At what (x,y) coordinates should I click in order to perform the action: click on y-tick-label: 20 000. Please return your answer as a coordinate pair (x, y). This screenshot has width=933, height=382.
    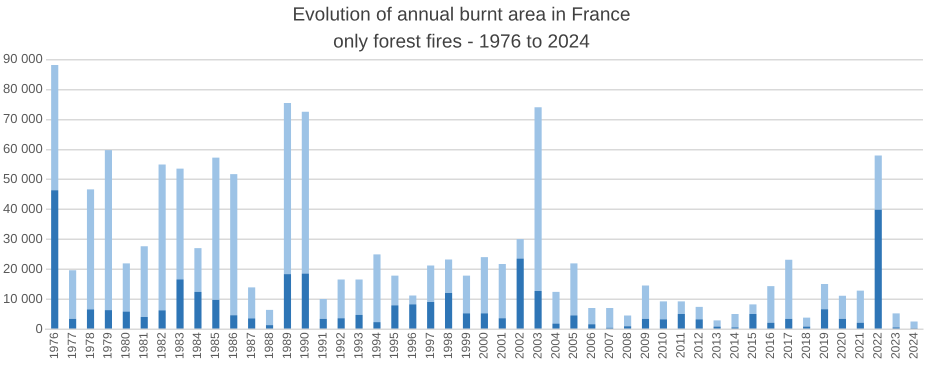
    Looking at the image, I should click on (22, 268).